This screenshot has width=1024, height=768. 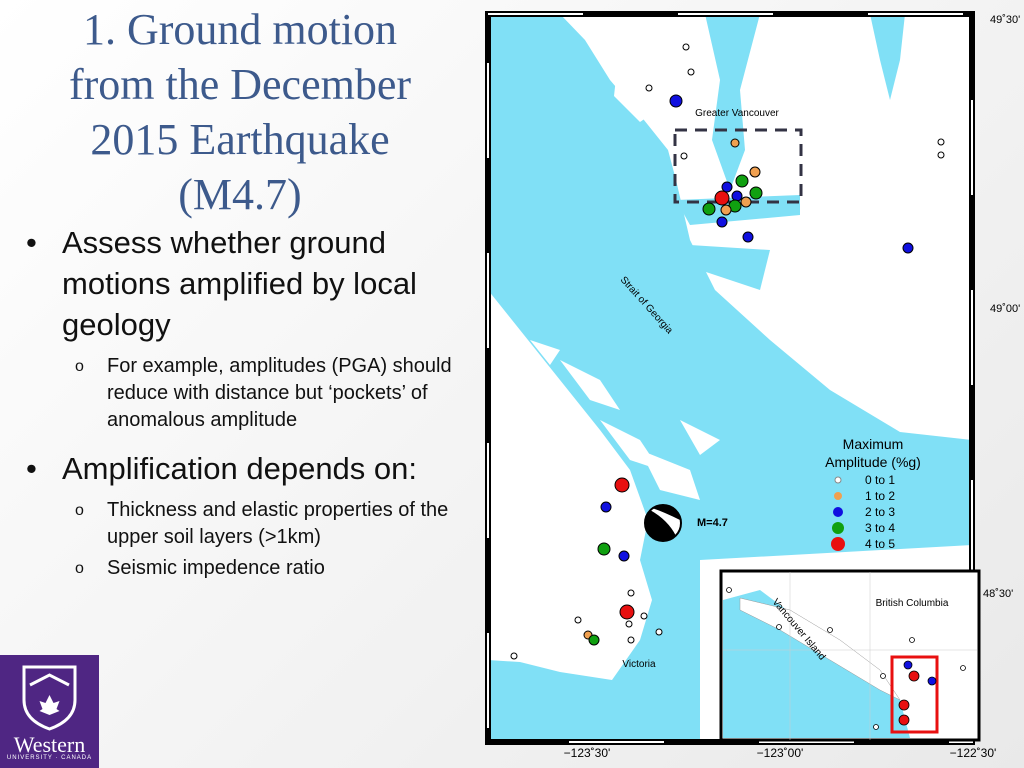 I want to click on place-label: Greater Vancouver, so click(x=737, y=113).